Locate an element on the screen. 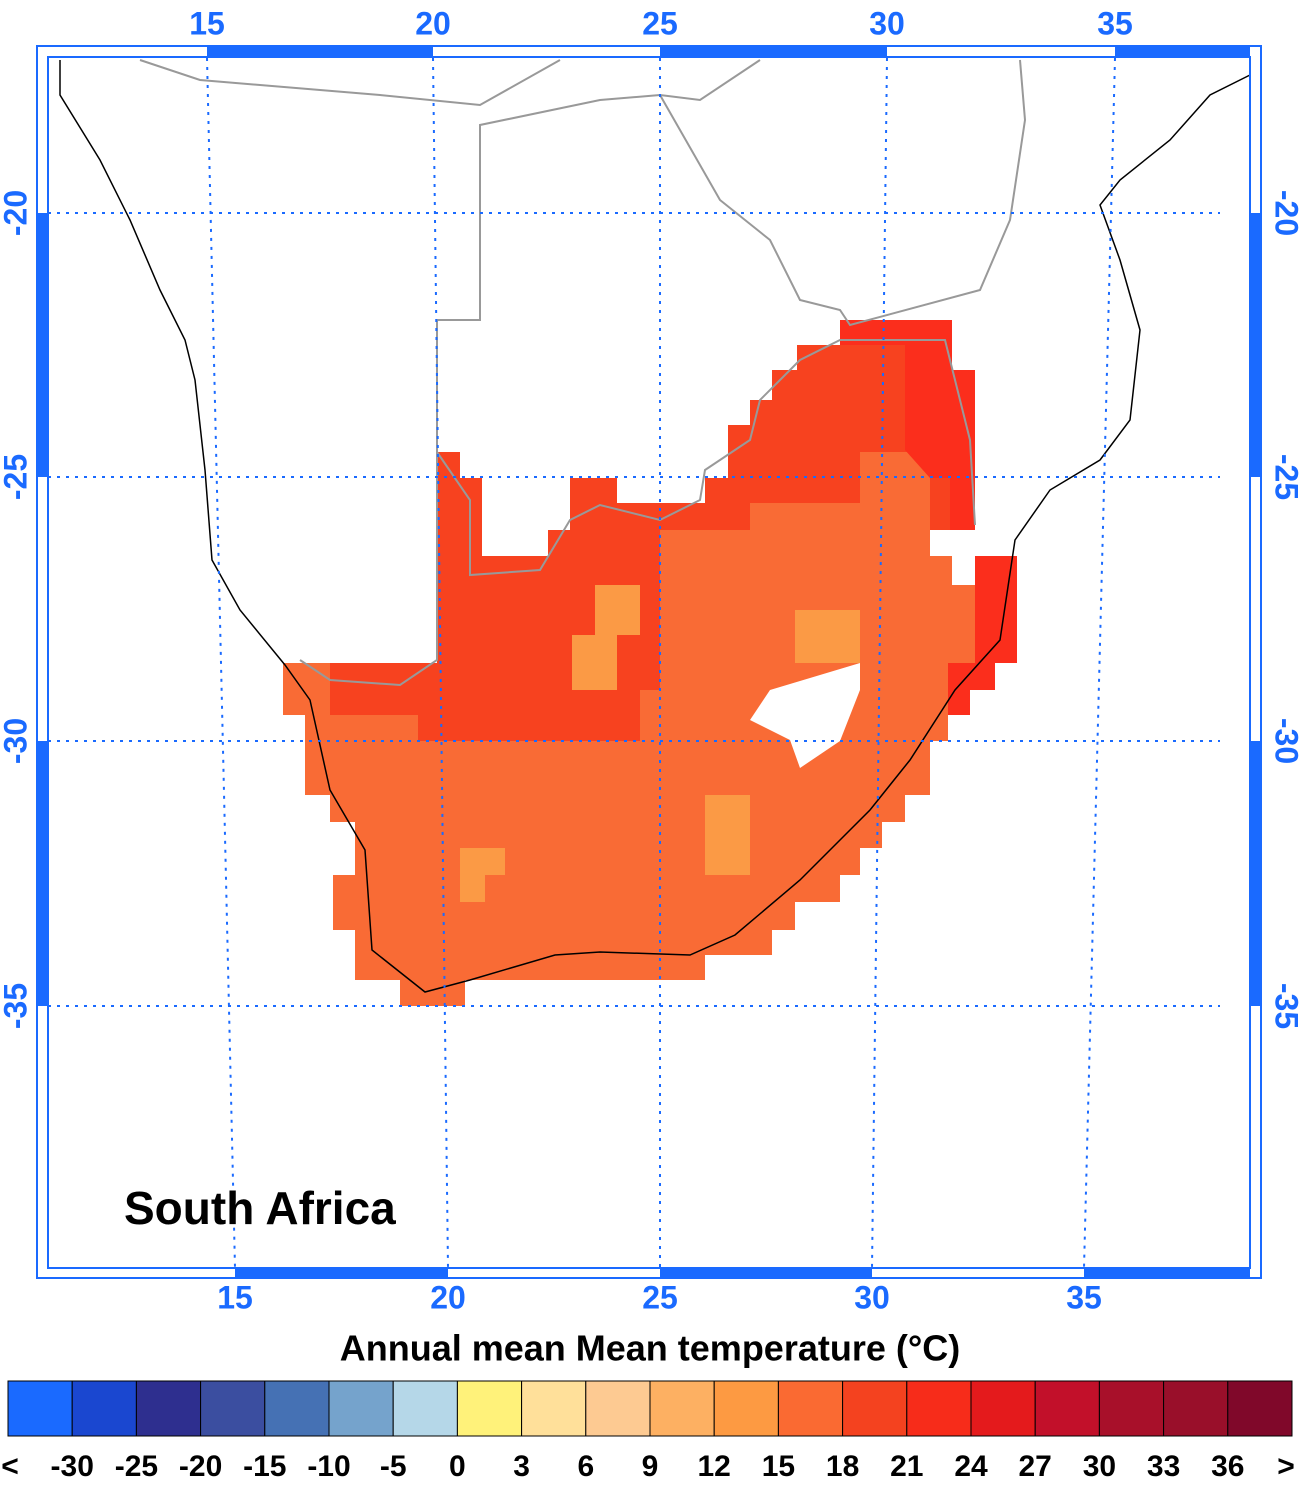  eswatini is located at coordinates (952, 557).